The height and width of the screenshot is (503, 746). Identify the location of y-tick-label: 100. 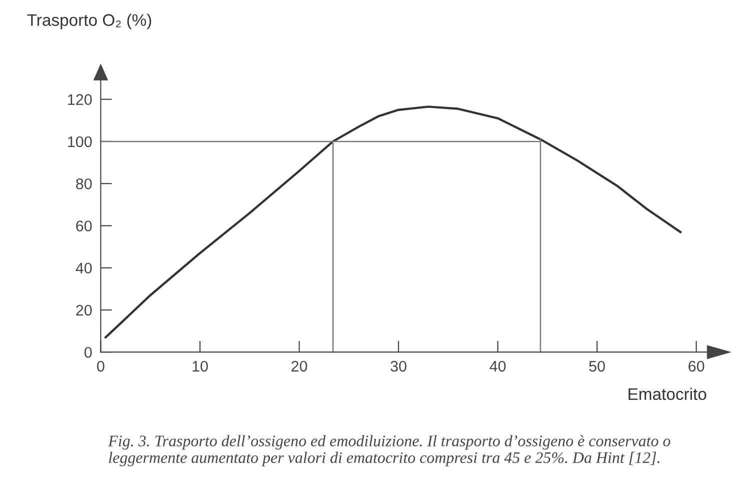
(80, 142).